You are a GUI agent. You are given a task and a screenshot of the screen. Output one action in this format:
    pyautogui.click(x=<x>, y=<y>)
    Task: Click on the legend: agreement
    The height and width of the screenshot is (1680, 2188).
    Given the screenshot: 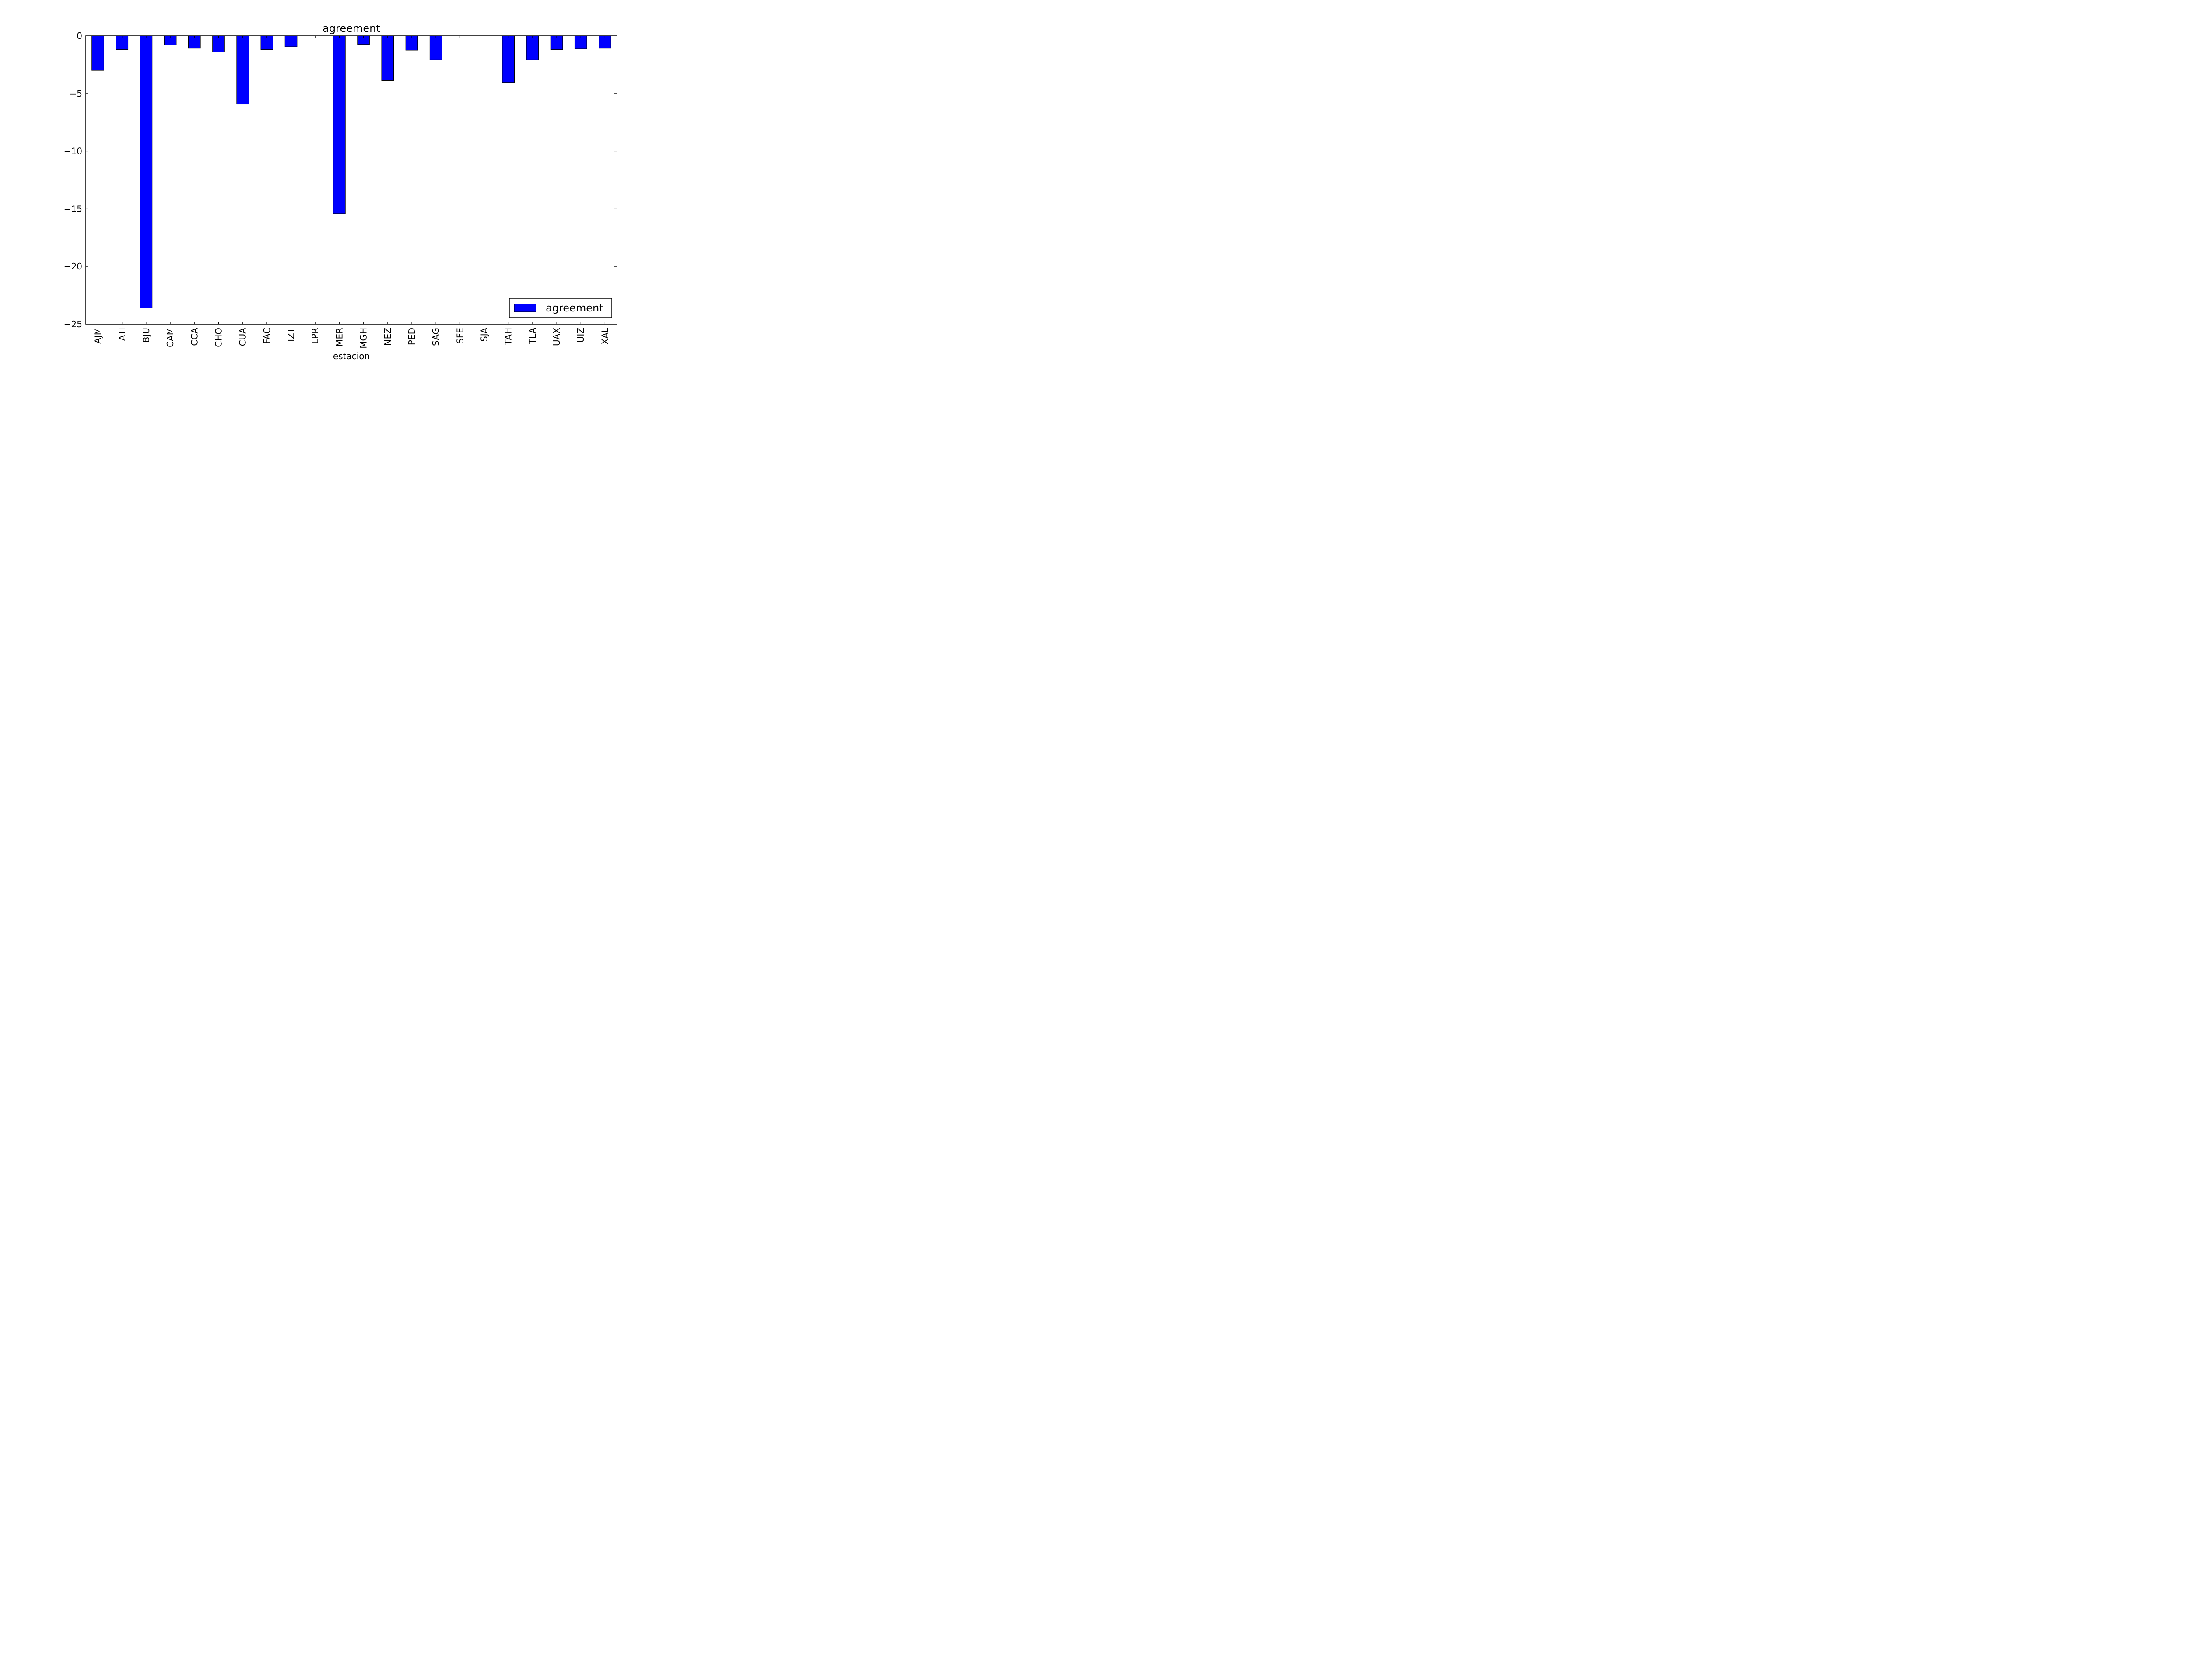 What is the action you would take?
    pyautogui.click(x=560, y=308)
    